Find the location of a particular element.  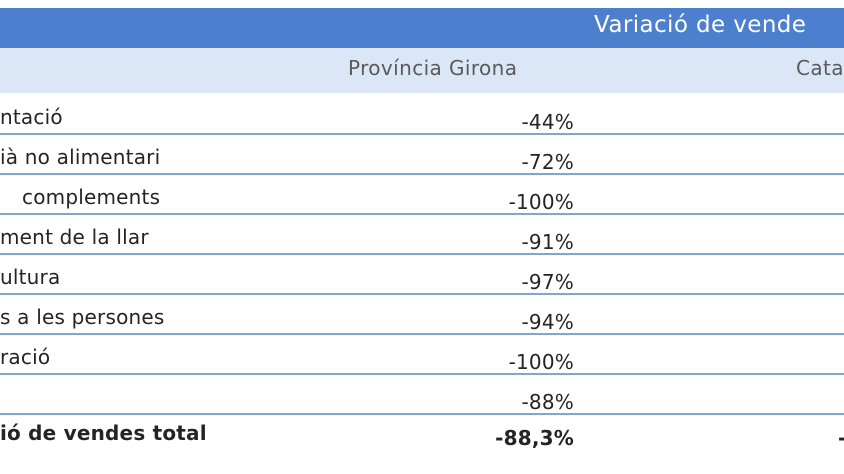

row-label: s a les persones is located at coordinates (82, 317).